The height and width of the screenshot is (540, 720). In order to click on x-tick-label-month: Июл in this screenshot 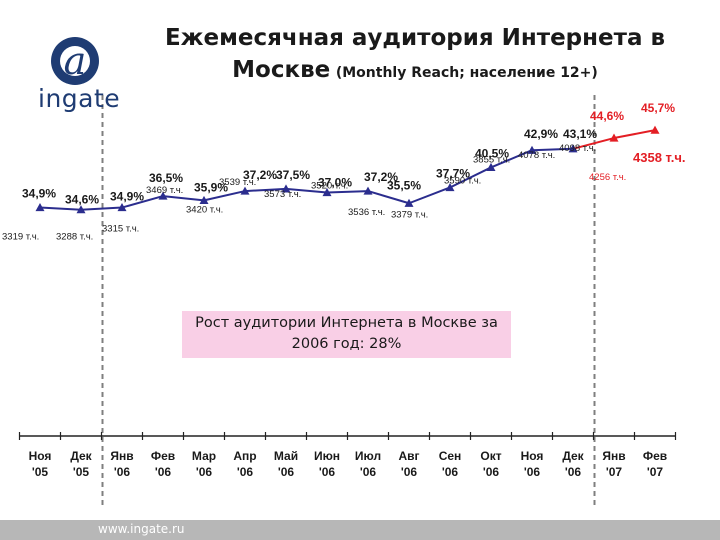, I will do `click(368, 456)`.